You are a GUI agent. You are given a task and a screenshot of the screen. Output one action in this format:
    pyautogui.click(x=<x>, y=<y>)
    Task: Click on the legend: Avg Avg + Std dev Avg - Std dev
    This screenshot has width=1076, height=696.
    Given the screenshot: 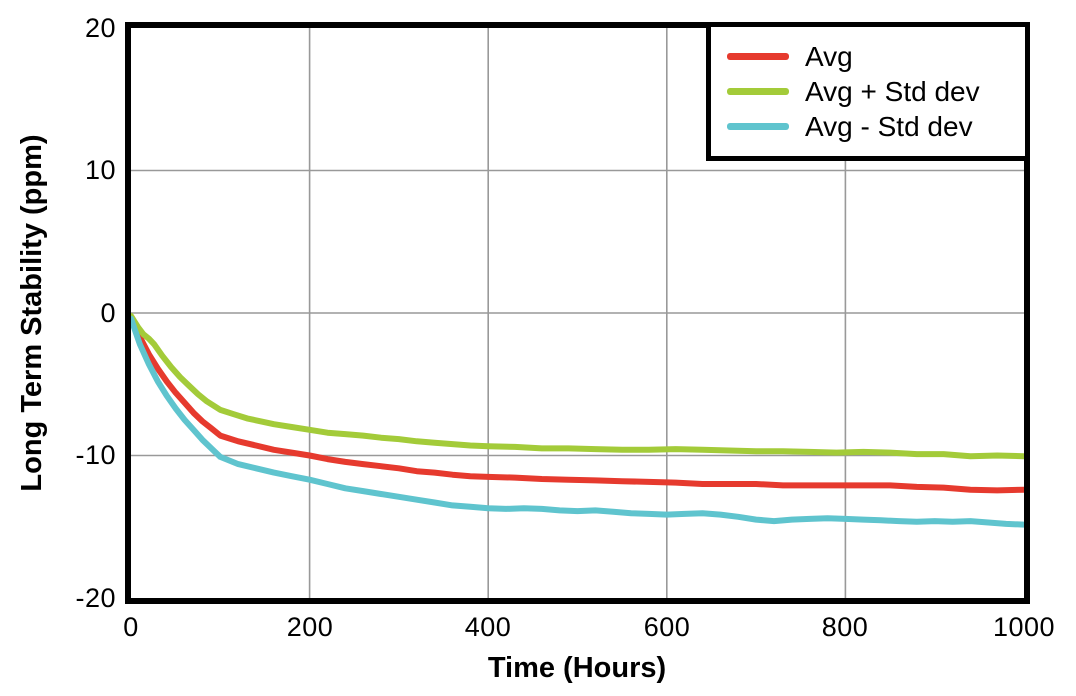 What is the action you would take?
    pyautogui.click(x=868, y=91)
    